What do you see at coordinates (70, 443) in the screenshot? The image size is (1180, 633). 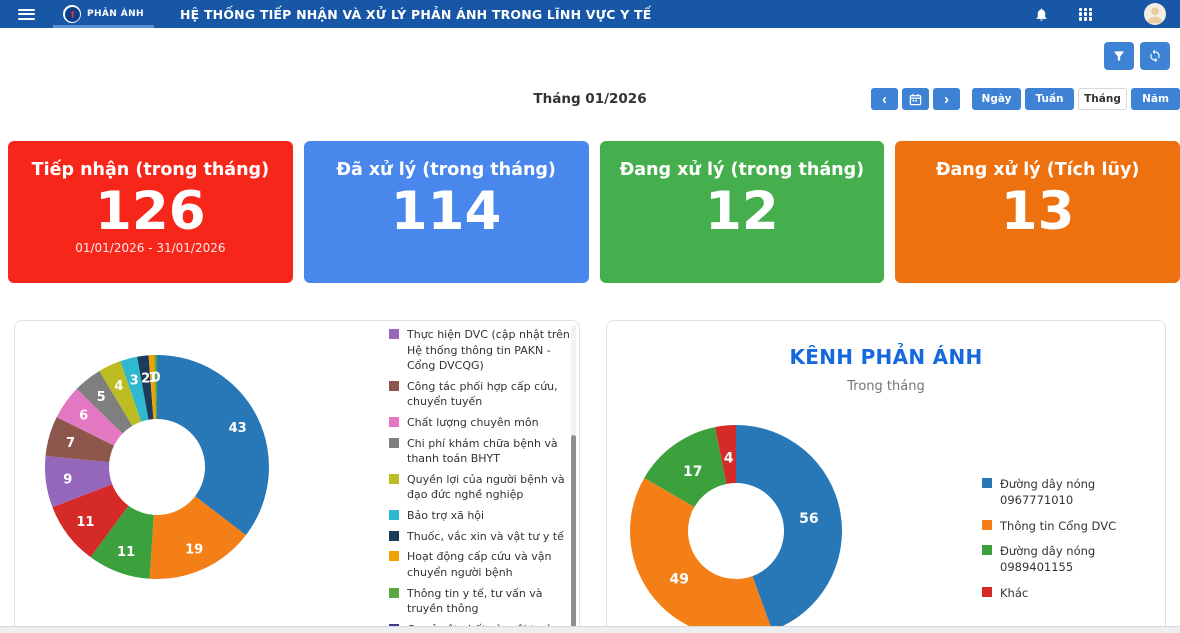 I see `slice-label: 7` at bounding box center [70, 443].